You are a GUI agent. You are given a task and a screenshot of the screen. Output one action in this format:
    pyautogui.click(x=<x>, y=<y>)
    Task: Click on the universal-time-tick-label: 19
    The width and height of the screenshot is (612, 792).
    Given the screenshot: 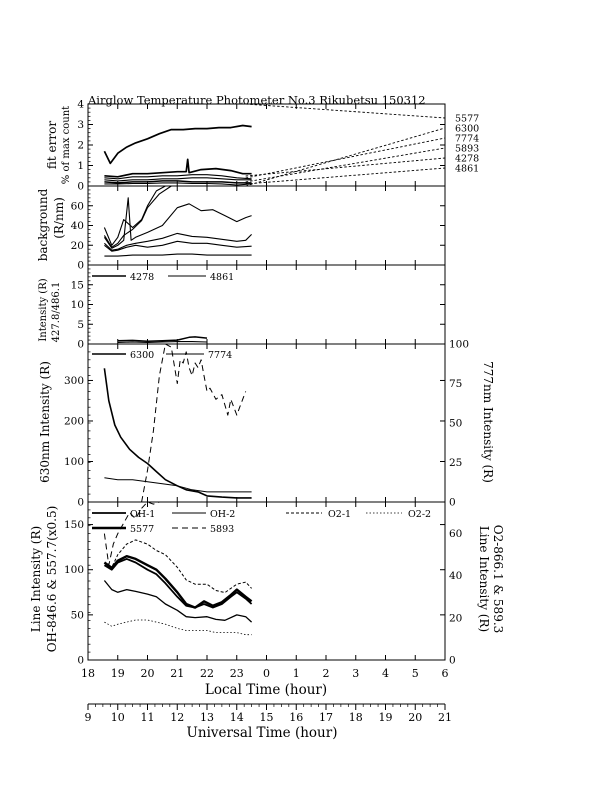 What is the action you would take?
    pyautogui.click(x=386, y=717)
    